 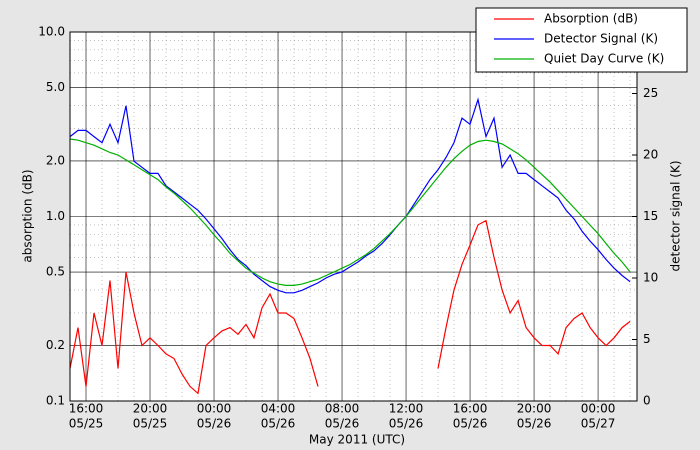 What do you see at coordinates (647, 401) in the screenshot?
I see `y2-tick-label: 0` at bounding box center [647, 401].